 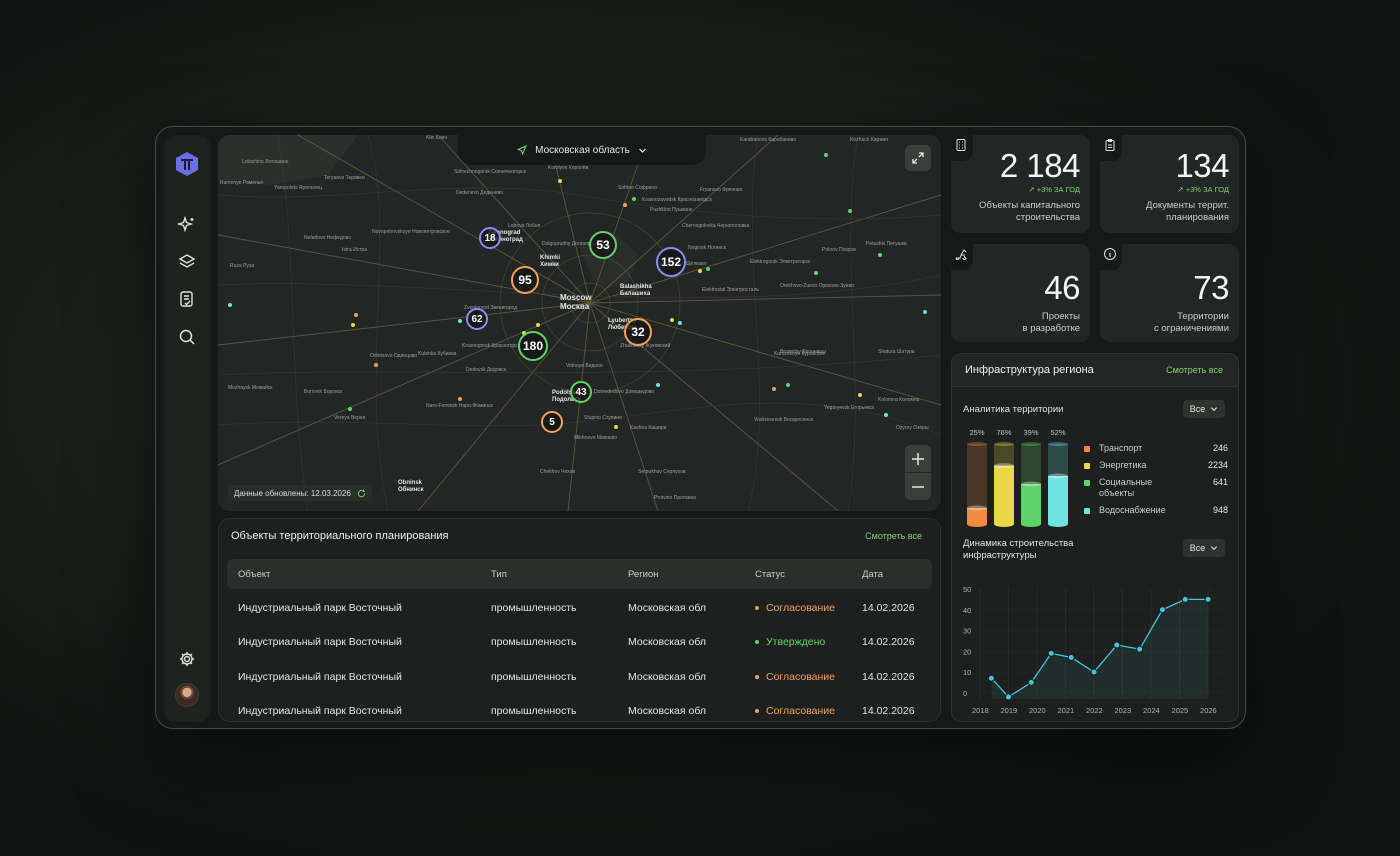 I want to click on place-label: Pokrov Покров, so click(x=839, y=250).